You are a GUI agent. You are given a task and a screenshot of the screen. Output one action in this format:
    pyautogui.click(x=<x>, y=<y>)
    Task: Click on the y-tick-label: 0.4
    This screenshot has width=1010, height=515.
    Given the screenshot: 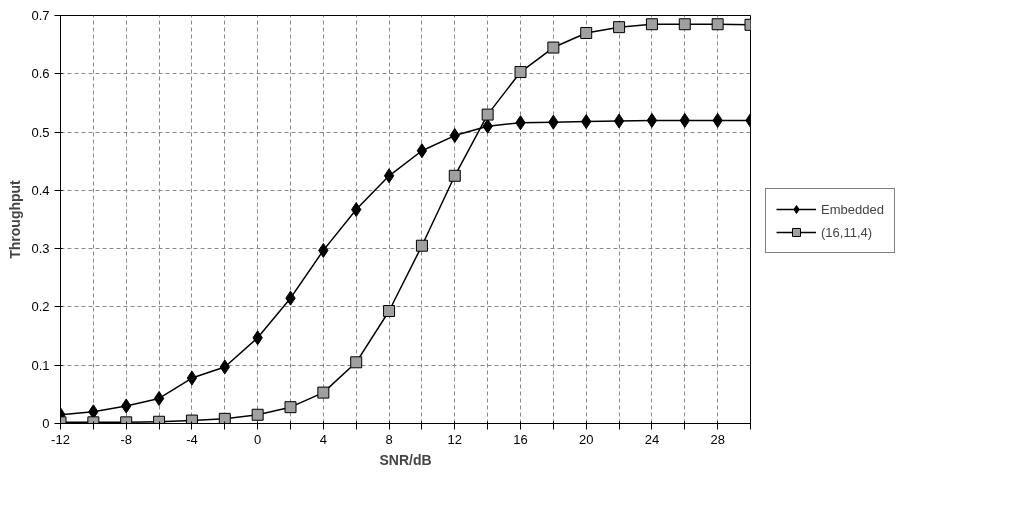 What is the action you would take?
    pyautogui.click(x=40, y=190)
    